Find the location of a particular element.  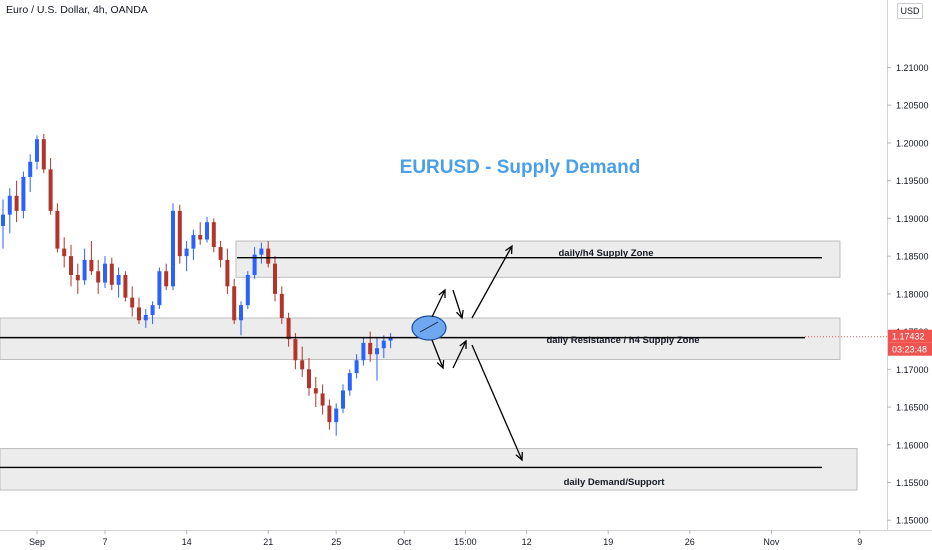

arrow-back-up is located at coordinates (459, 354).